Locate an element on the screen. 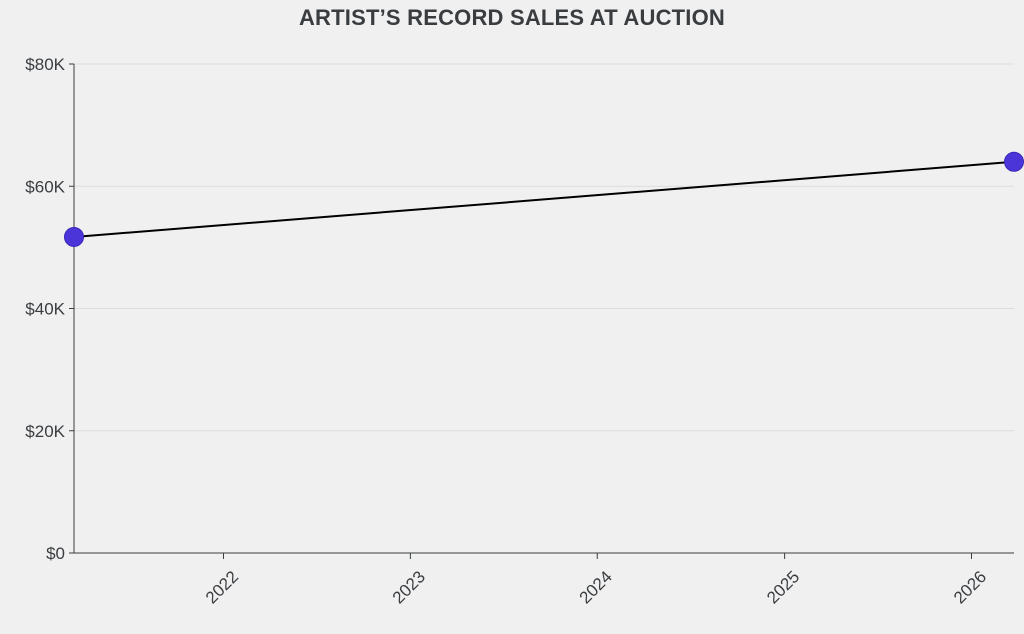 The width and height of the screenshot is (1024, 634). y-tick-label: $20K is located at coordinates (45, 431).